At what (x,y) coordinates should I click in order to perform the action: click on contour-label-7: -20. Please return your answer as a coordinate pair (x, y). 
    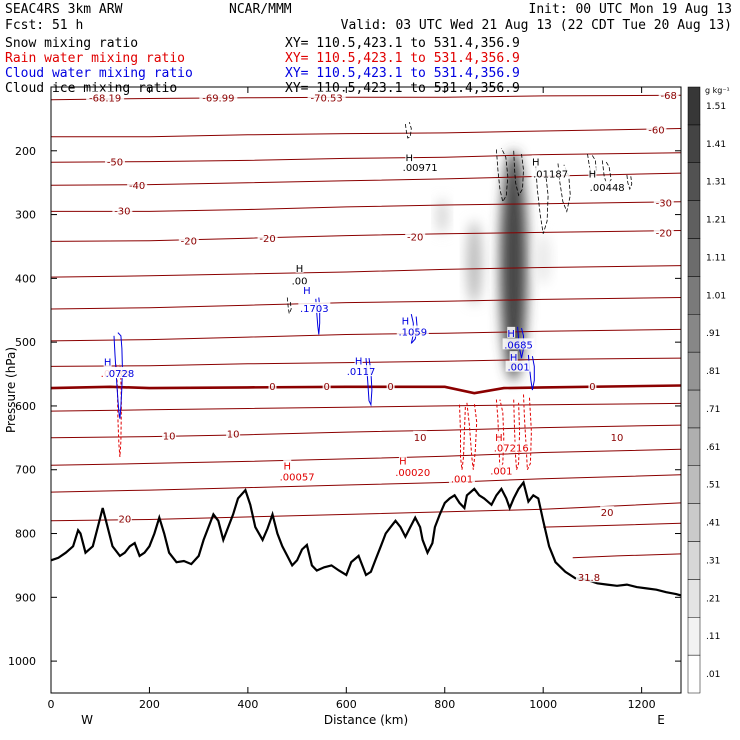
    Looking at the image, I should click on (267, 239).